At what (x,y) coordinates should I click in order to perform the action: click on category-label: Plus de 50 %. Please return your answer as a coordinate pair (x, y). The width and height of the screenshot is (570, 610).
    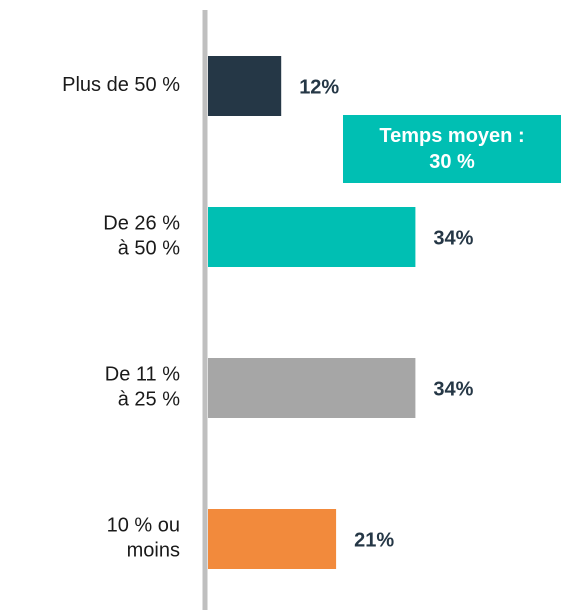
    Looking at the image, I should click on (121, 85).